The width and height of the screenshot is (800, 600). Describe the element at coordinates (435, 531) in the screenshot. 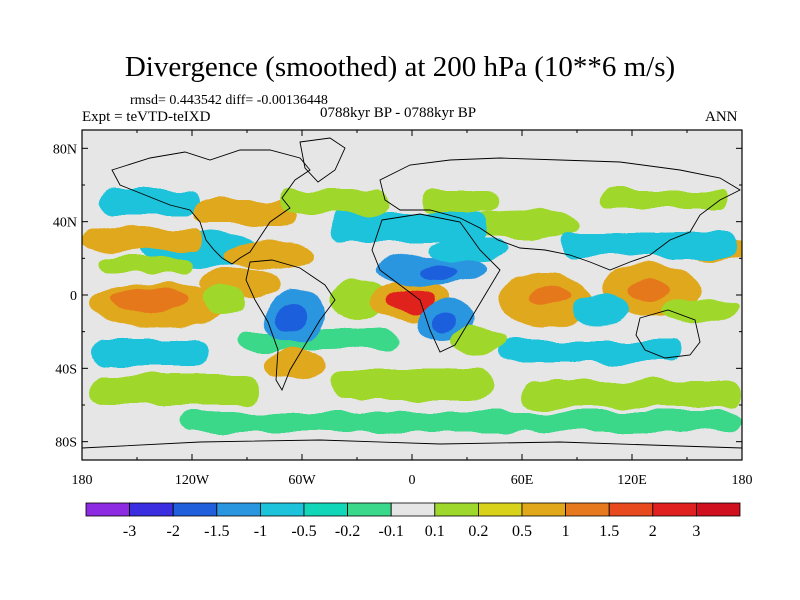

I see `colorbar-label: 0.1` at that location.